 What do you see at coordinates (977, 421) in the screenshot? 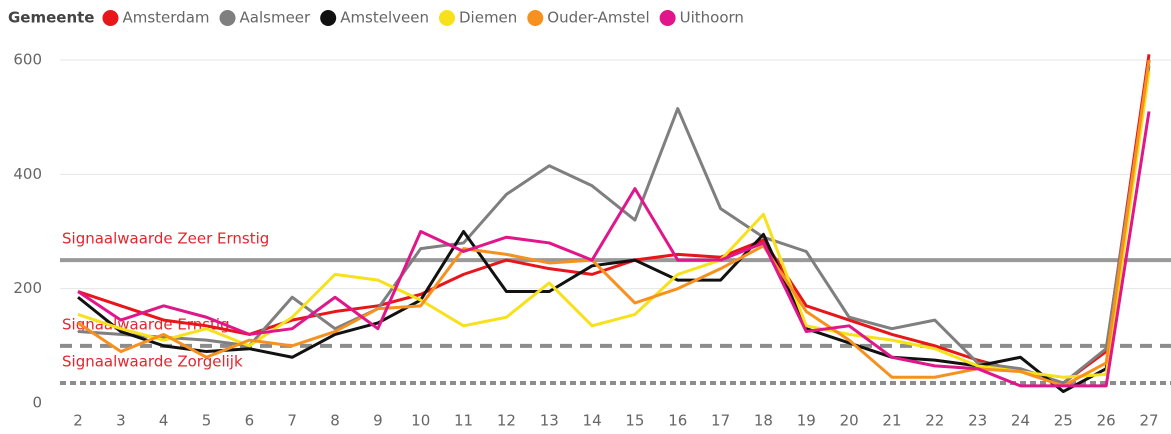
I see `x-tick-label: 23` at bounding box center [977, 421].